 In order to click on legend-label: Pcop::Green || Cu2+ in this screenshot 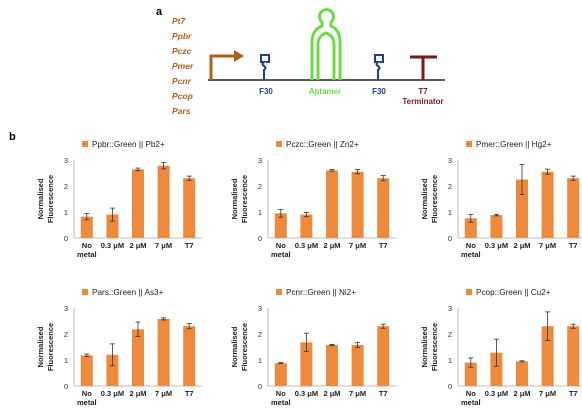, I will do `click(513, 292)`.